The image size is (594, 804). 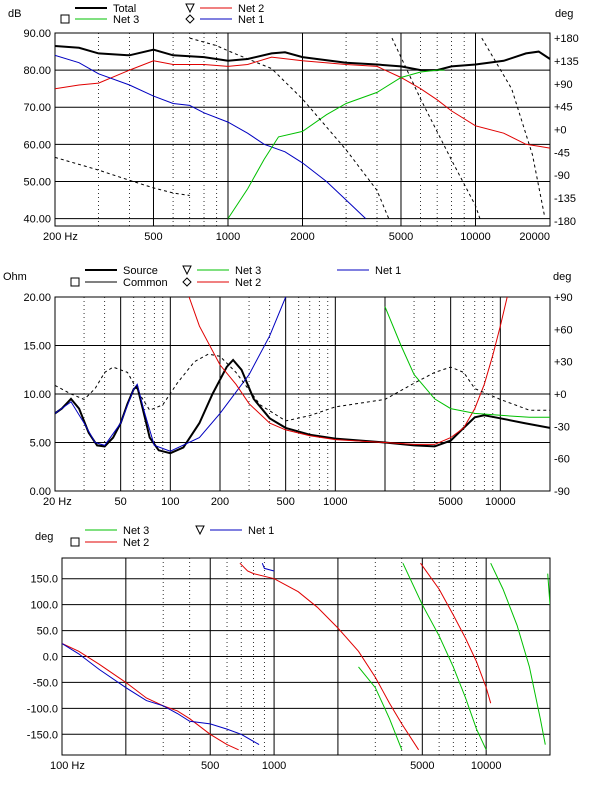 I want to click on y2-tick-label: +90, so click(x=563, y=85).